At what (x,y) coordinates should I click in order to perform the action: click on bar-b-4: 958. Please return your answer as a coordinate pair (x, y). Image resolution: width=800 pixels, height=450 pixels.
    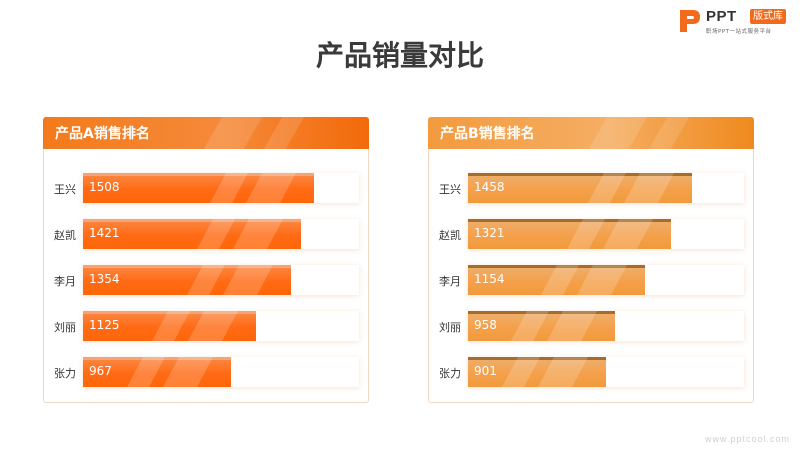
    Looking at the image, I should click on (541, 326).